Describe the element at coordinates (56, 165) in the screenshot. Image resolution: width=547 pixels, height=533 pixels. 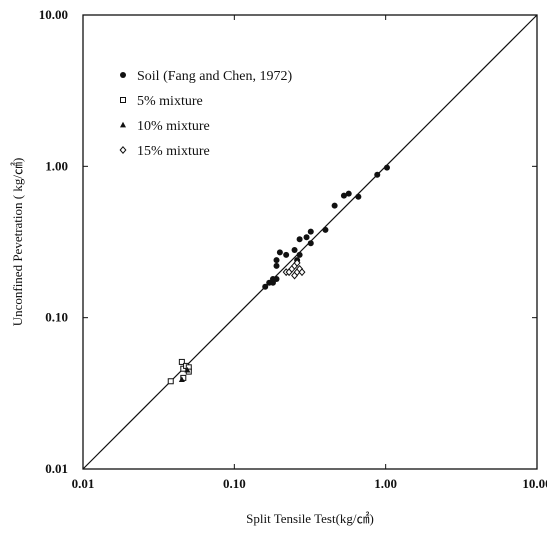
I see `y-tick-label: 1.00` at that location.